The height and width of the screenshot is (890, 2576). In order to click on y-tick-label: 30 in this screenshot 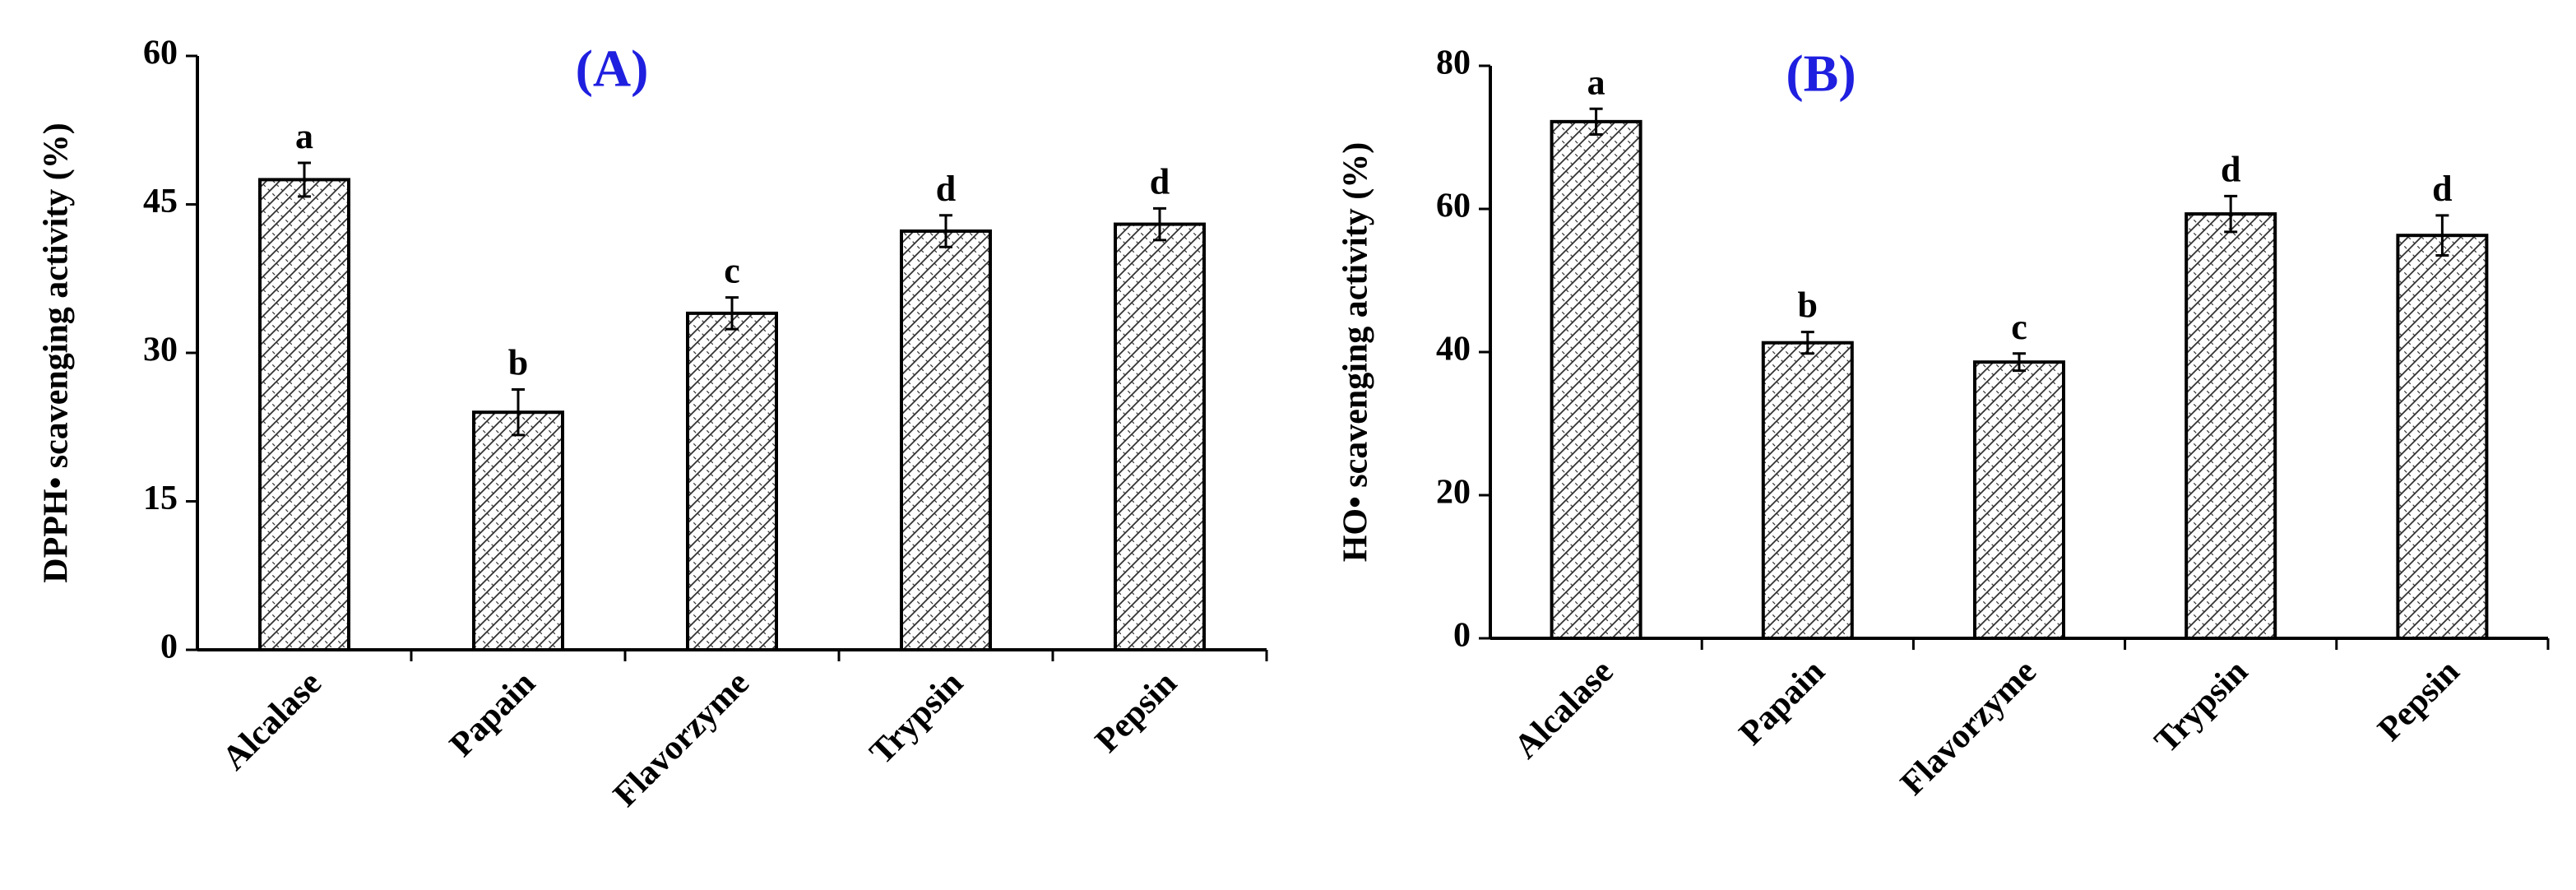, I will do `click(161, 350)`.